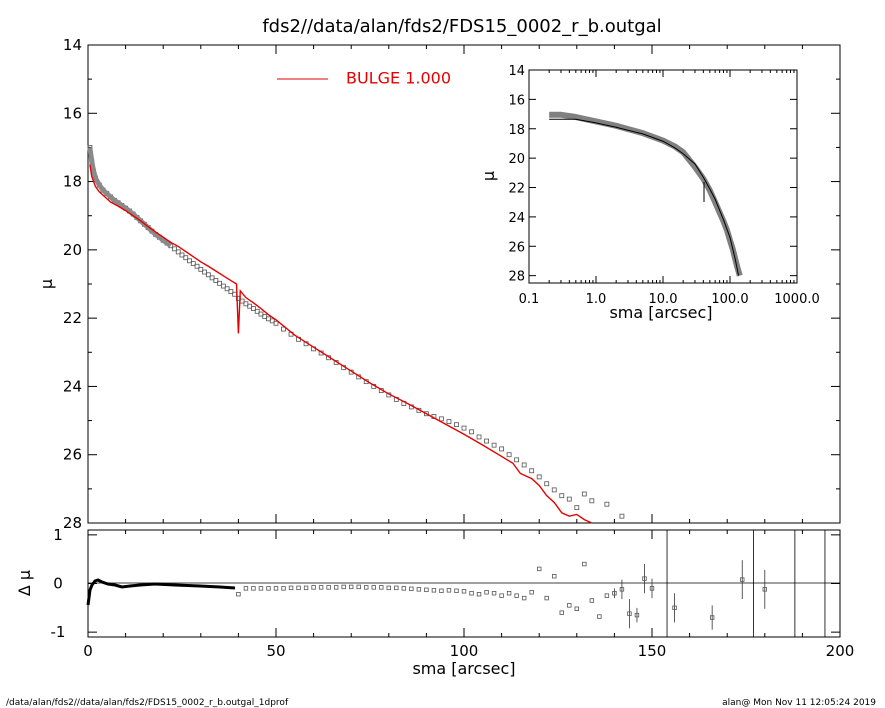 The height and width of the screenshot is (708, 885). What do you see at coordinates (72, 45) in the screenshot?
I see `main-y-tick-label: 14` at bounding box center [72, 45].